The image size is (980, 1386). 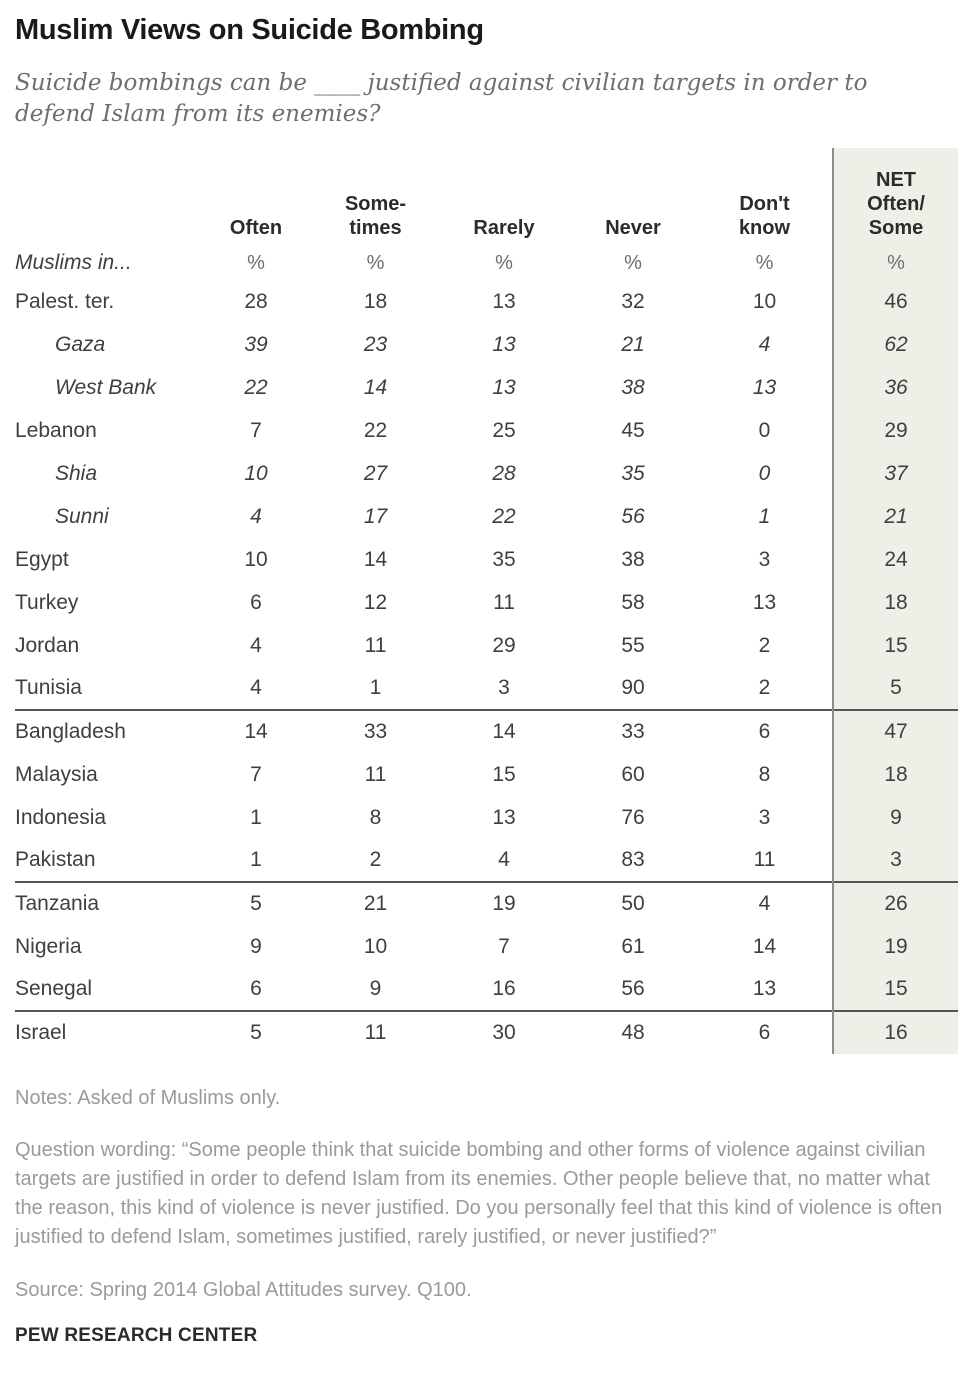 What do you see at coordinates (486, 430) in the screenshot?
I see `table-row: Lebanon 7 22 25 45 0 29` at bounding box center [486, 430].